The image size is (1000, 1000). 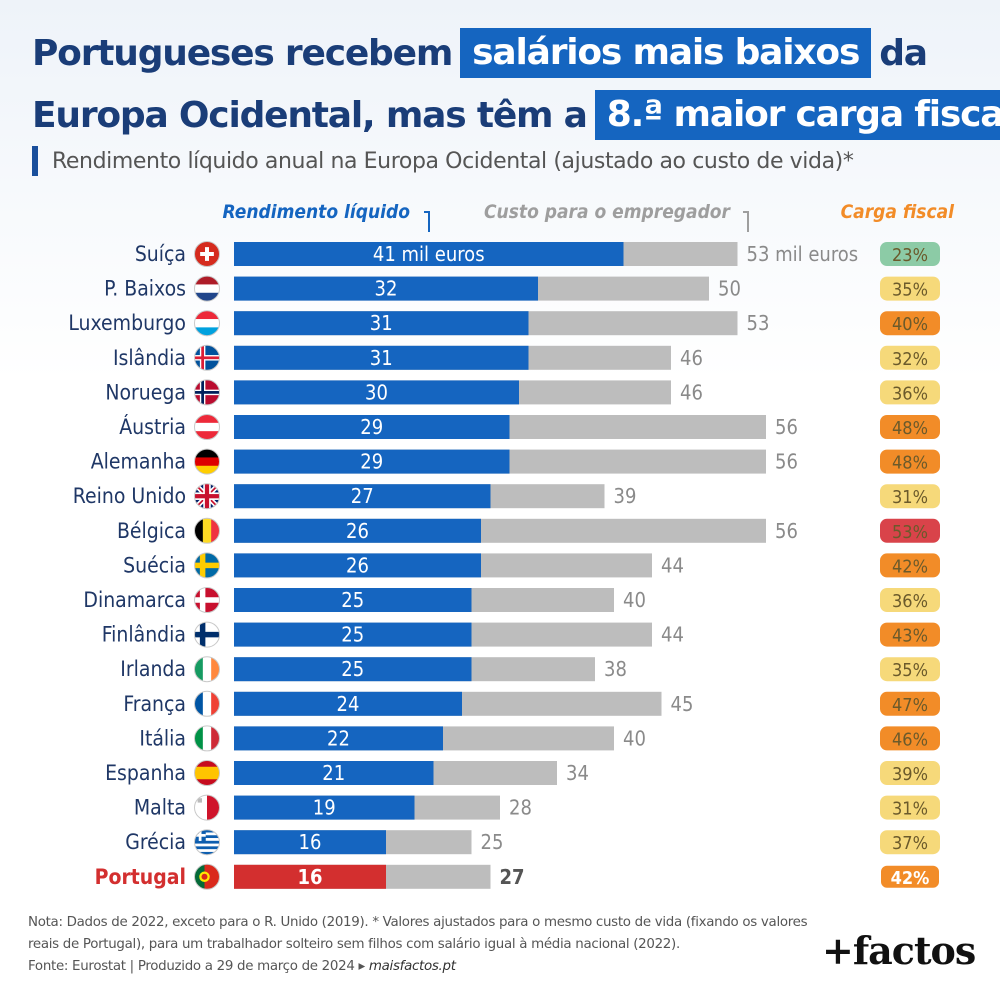 What do you see at coordinates (310, 115) in the screenshot?
I see `title-line2-pre: Europa Ocidental, mas têm a` at bounding box center [310, 115].